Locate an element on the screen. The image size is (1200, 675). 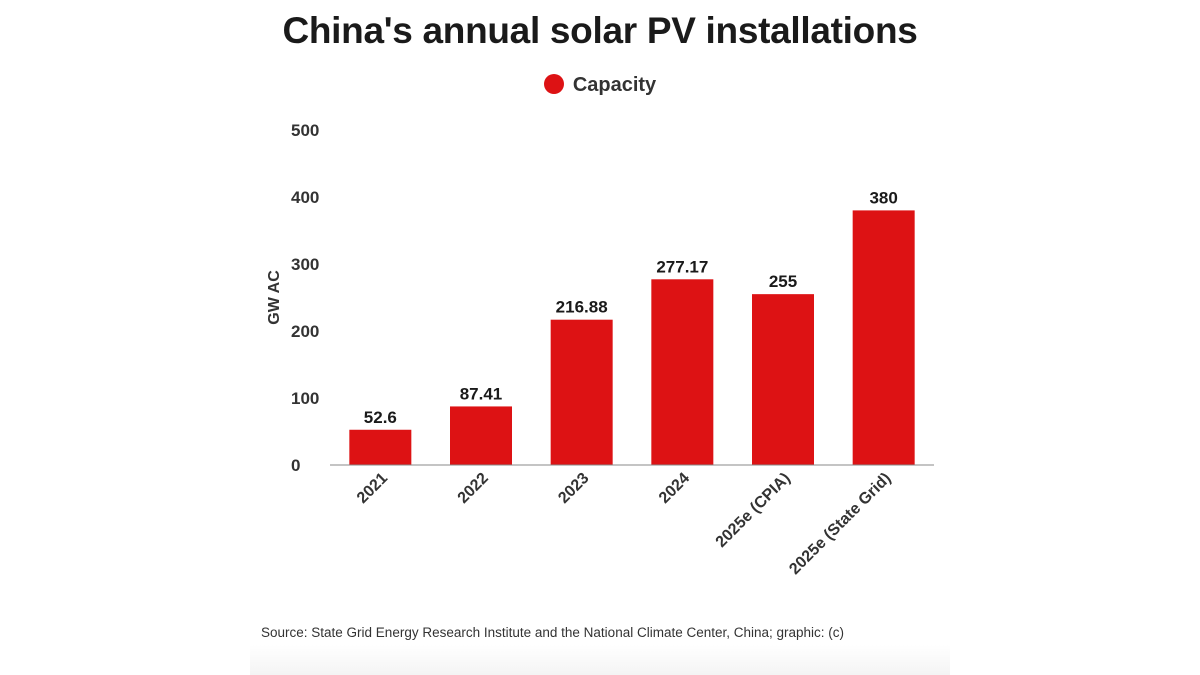
y-tick-label: 300 is located at coordinates (305, 264).